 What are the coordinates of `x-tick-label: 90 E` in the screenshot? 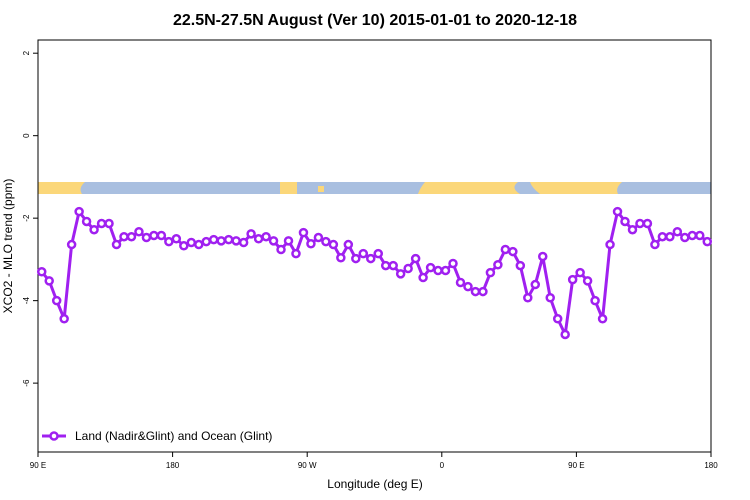 It's located at (38, 465).